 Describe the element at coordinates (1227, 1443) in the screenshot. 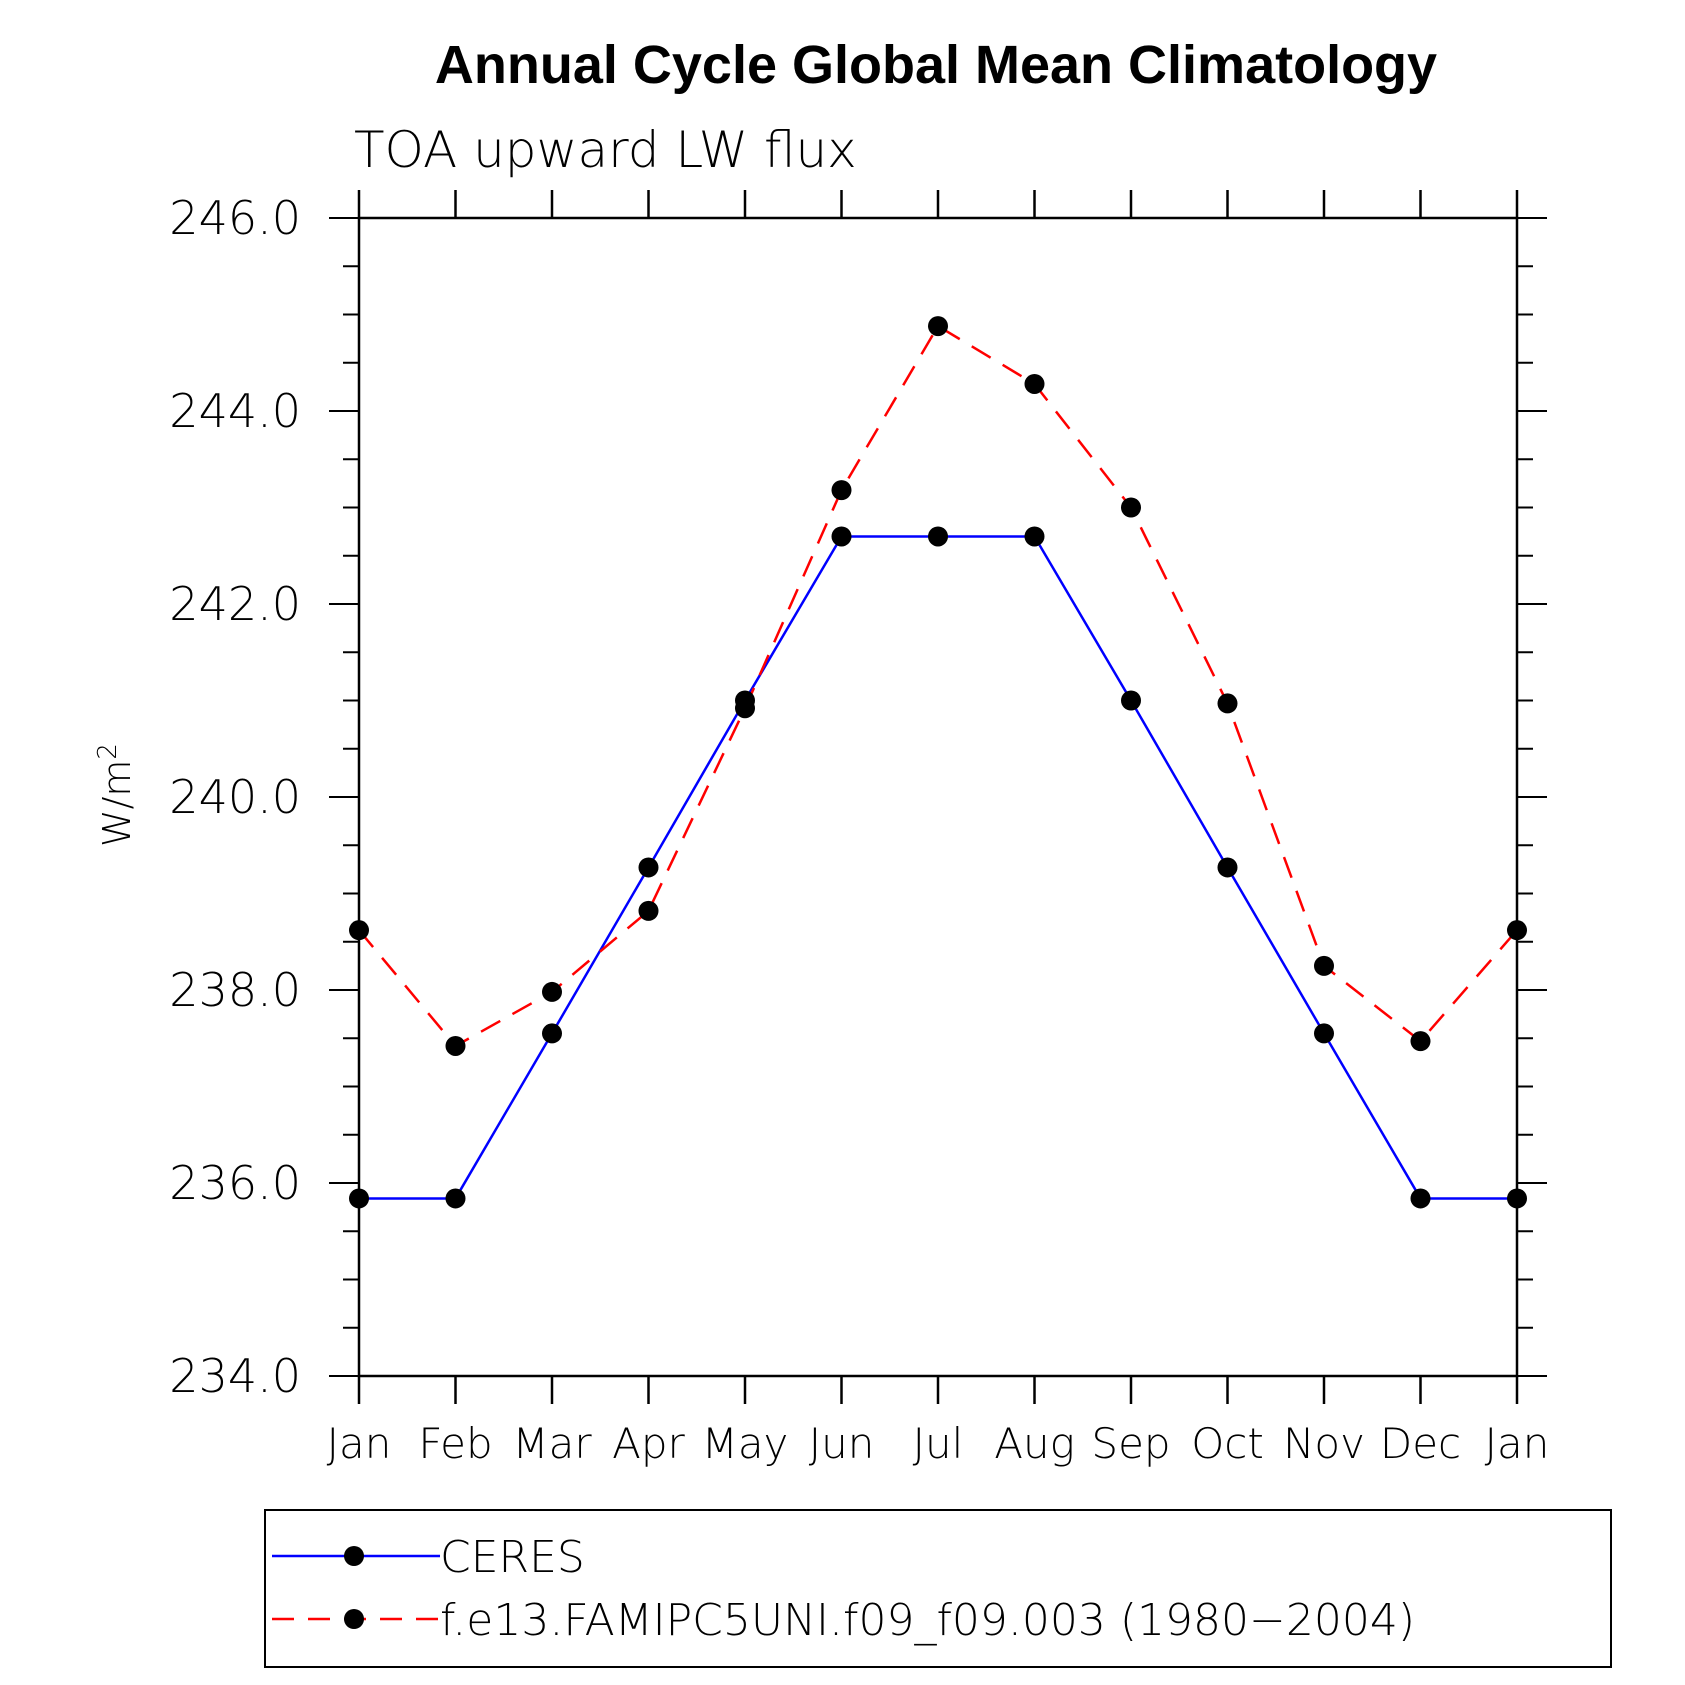

I see `x-tick-label: Oct` at that location.